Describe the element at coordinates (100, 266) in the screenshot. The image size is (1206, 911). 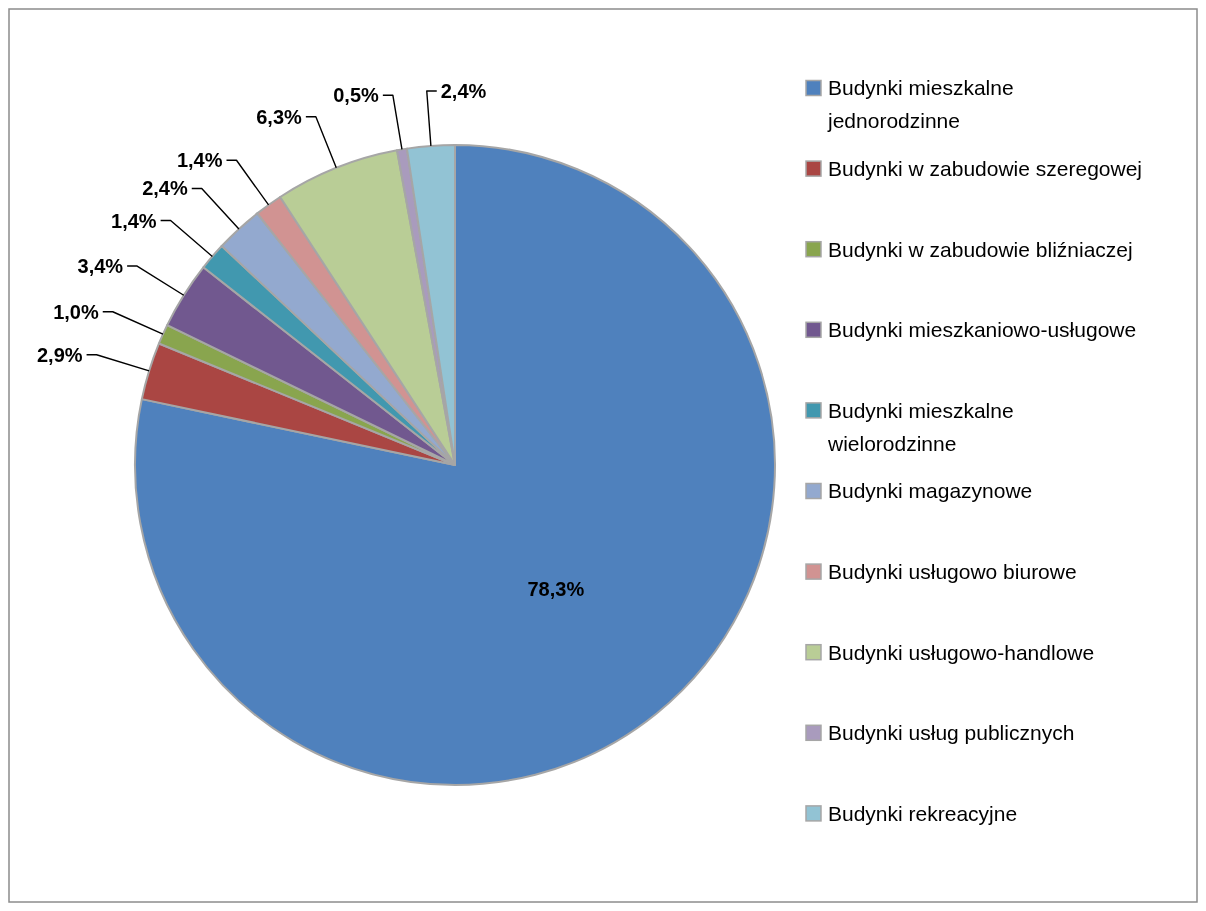
I see `data-label: 3,4%` at that location.